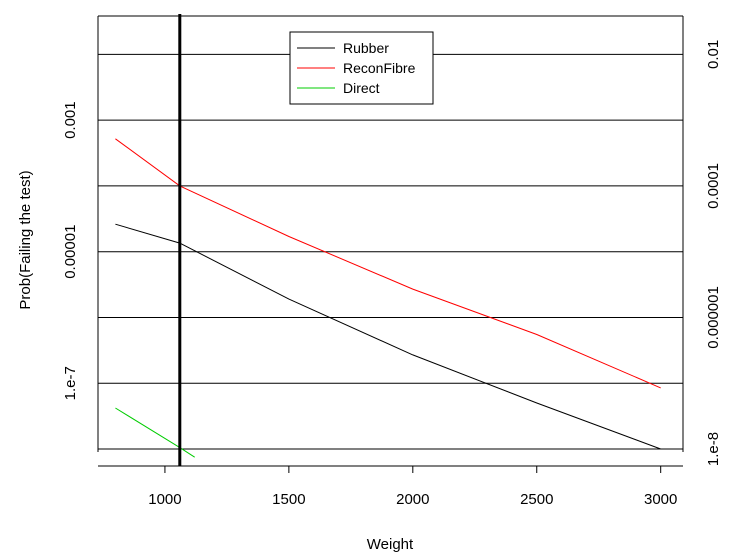 This screenshot has height=559, width=731. I want to click on y-tick-label-right: 1.e-8, so click(713, 449).